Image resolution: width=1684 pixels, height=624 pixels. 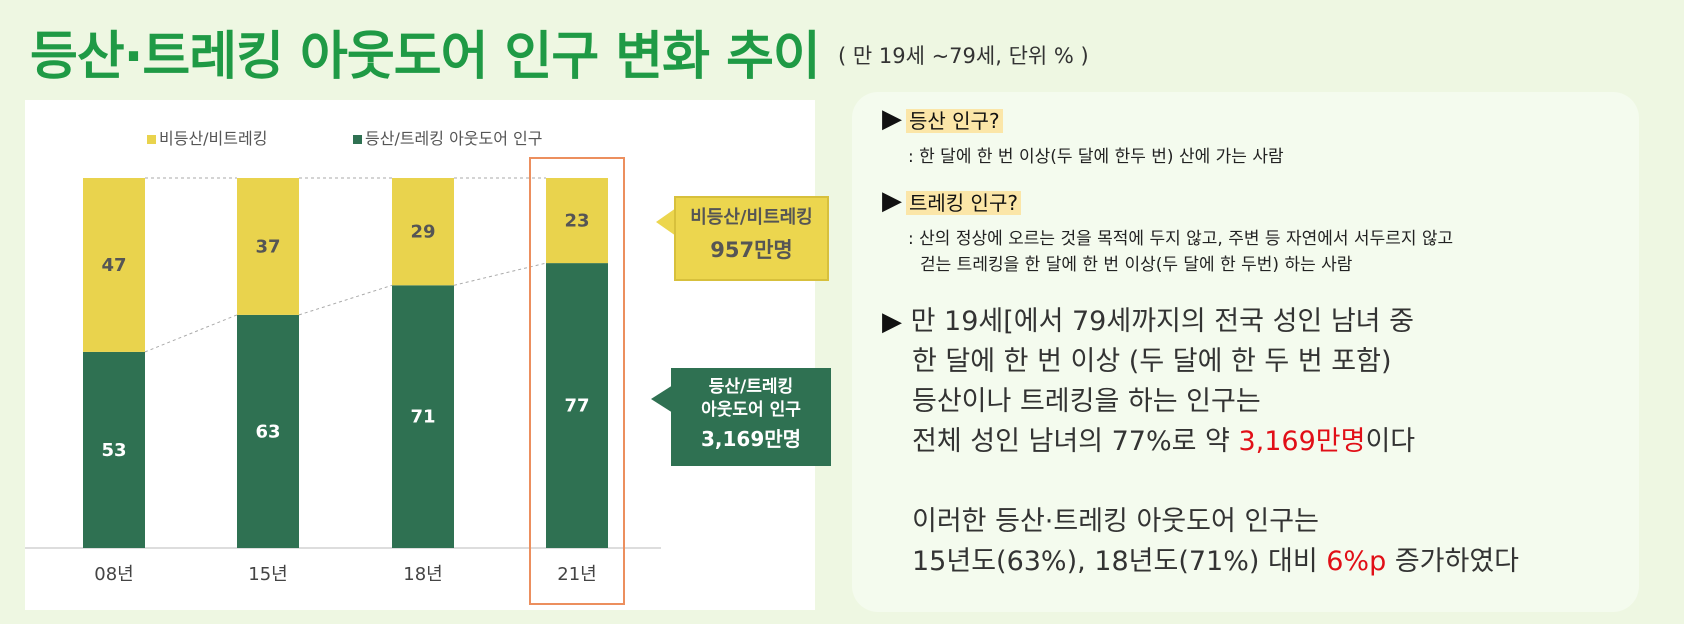 I want to click on q-hiking-desc: : 한 달에 한 번 이상(두 달에 한두 번) 산에 가는 사람, so click(x=1096, y=157).